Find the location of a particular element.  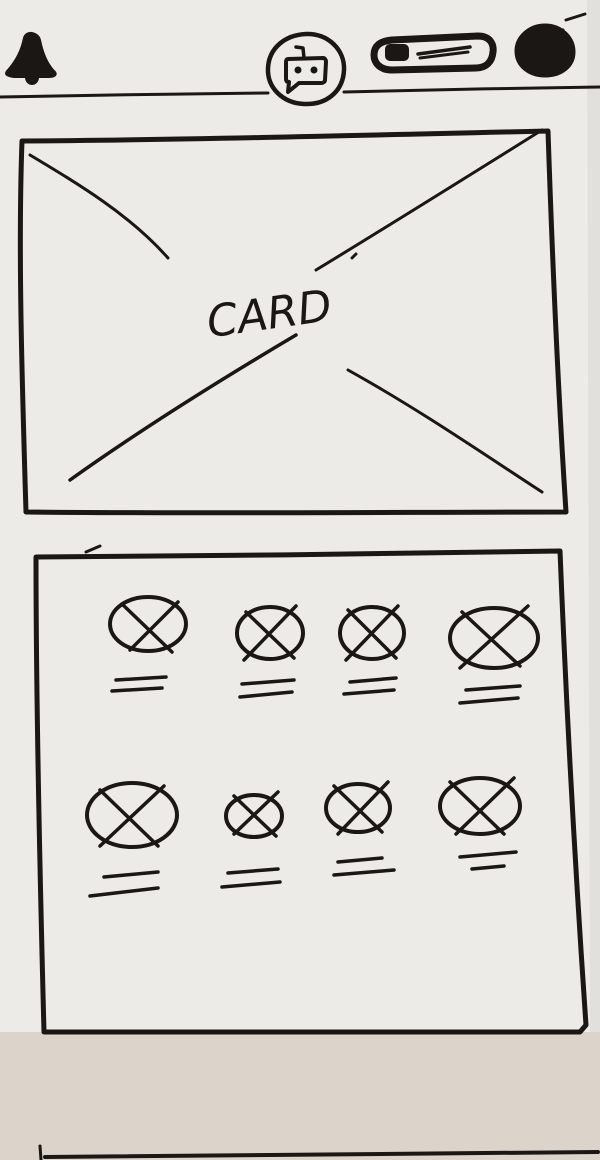

header-bar is located at coordinates (300, 59).